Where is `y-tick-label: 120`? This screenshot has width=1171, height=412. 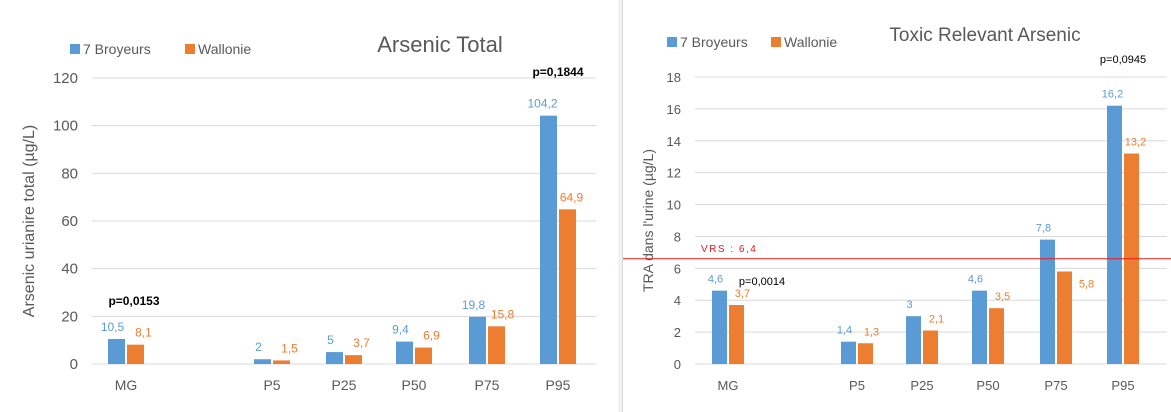
y-tick-label: 120 is located at coordinates (65, 78).